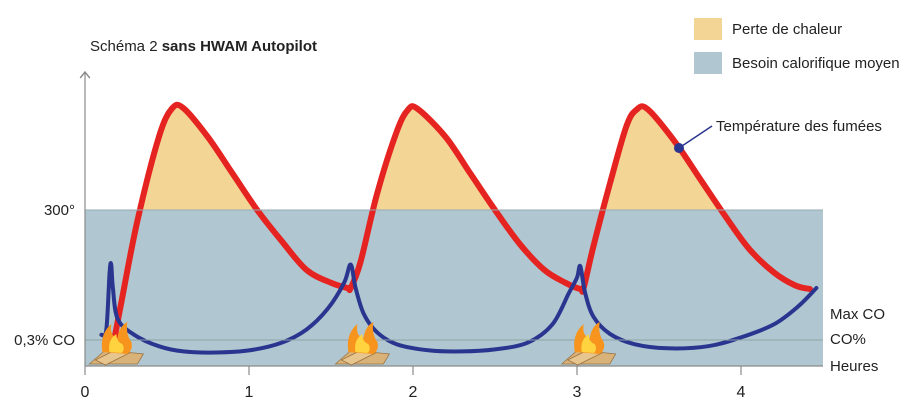 The width and height of the screenshot is (920, 410). What do you see at coordinates (85, 392) in the screenshot?
I see `x-tick-label-0: 0` at bounding box center [85, 392].